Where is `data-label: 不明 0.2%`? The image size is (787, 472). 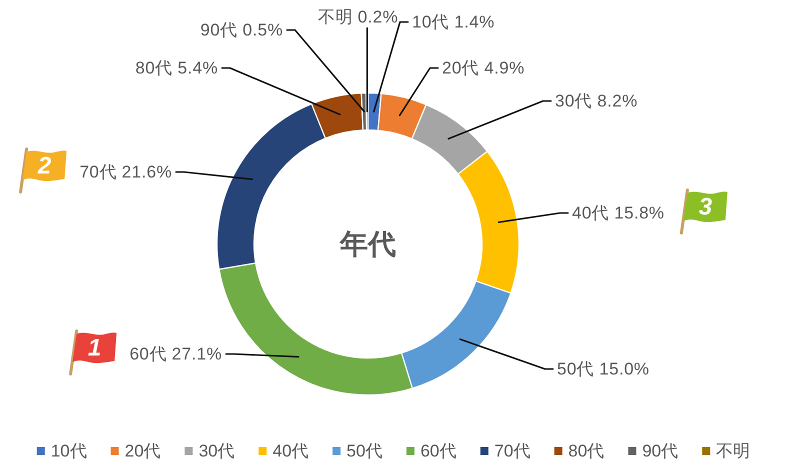
data-label: 不明 0.2% is located at coordinates (358, 17).